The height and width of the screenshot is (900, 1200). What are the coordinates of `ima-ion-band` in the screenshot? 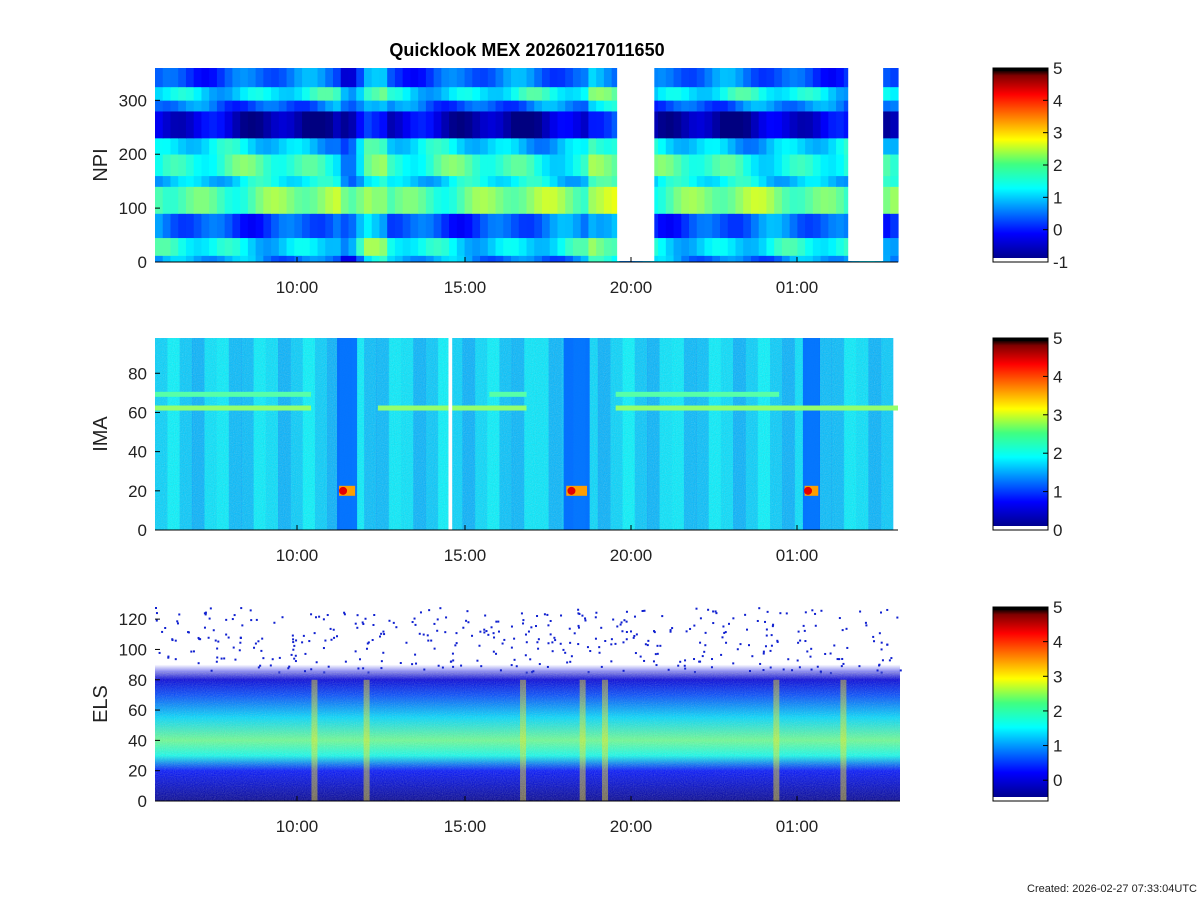 It's located at (233, 408).